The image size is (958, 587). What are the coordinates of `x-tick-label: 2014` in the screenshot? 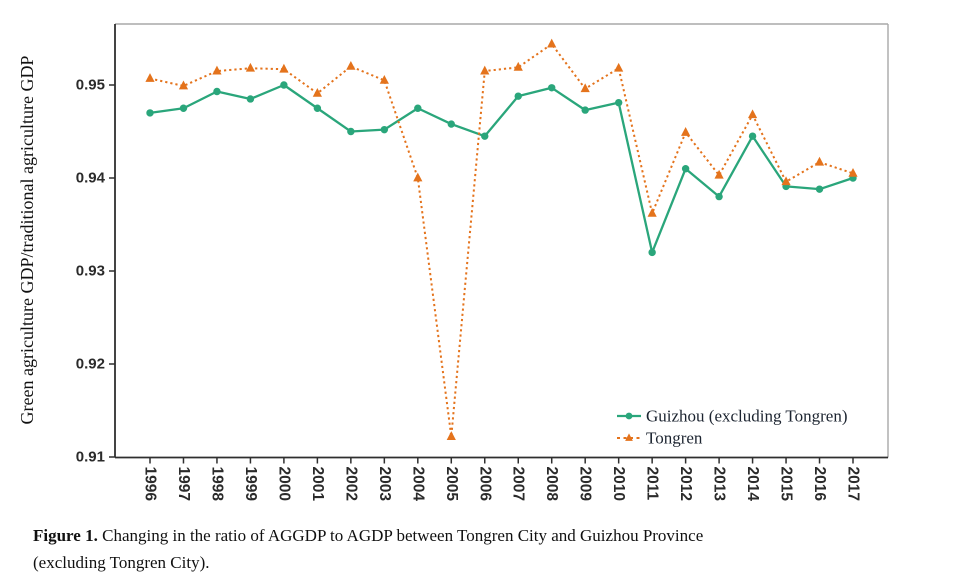 It's located at (752, 484).